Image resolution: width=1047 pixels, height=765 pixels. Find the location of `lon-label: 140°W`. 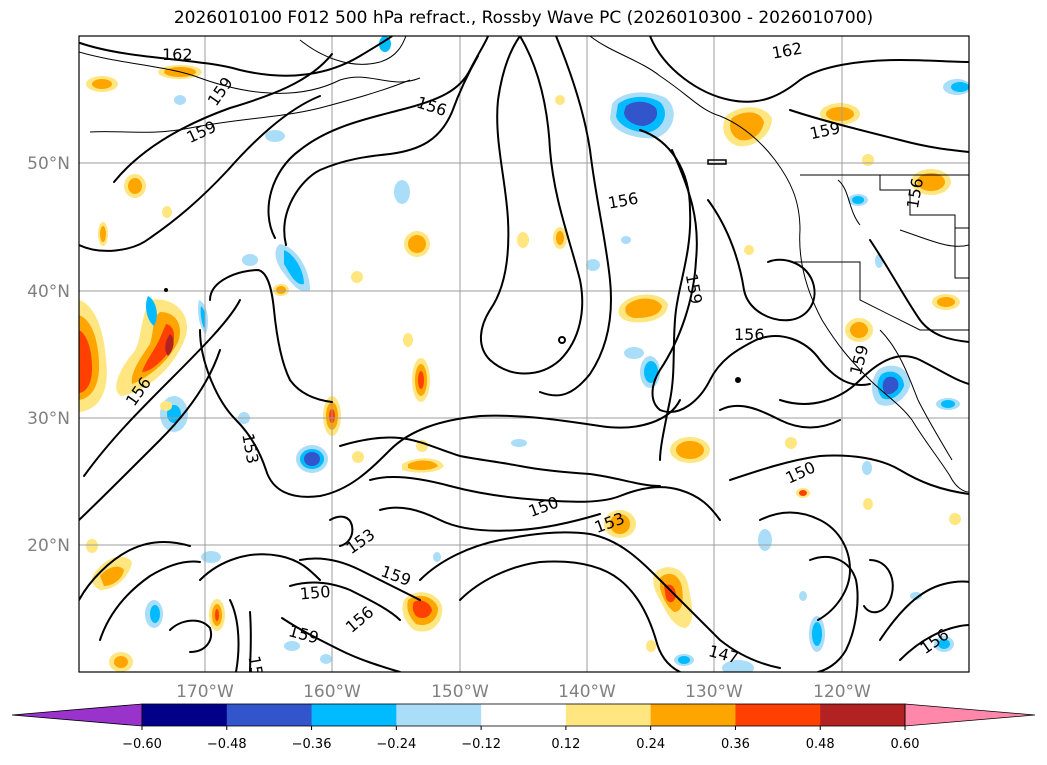

lon-label: 140°W is located at coordinates (587, 692).